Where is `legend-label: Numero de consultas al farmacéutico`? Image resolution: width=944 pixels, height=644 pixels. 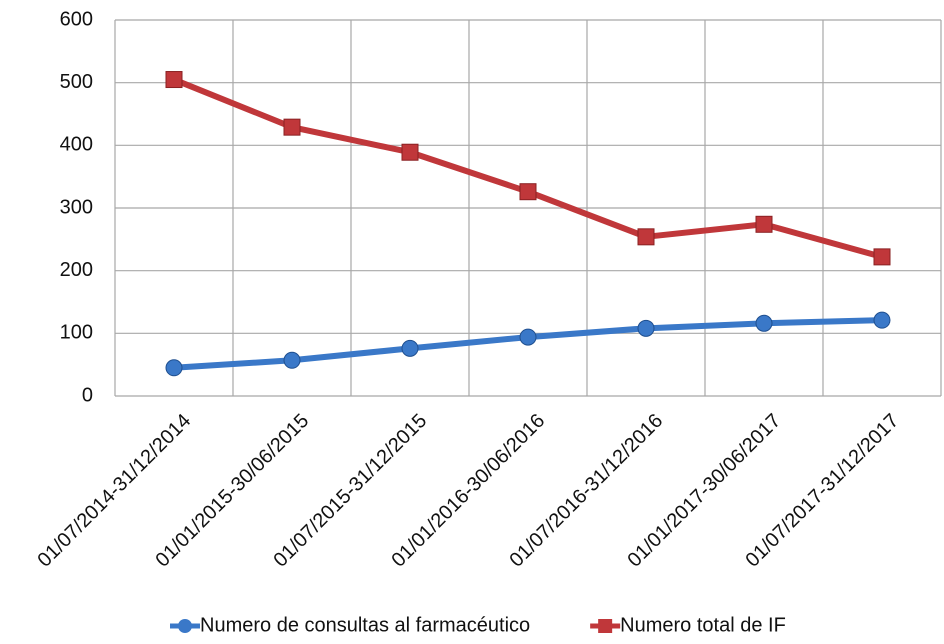 legend-label: Numero de consultas al farmacéutico is located at coordinates (365, 625).